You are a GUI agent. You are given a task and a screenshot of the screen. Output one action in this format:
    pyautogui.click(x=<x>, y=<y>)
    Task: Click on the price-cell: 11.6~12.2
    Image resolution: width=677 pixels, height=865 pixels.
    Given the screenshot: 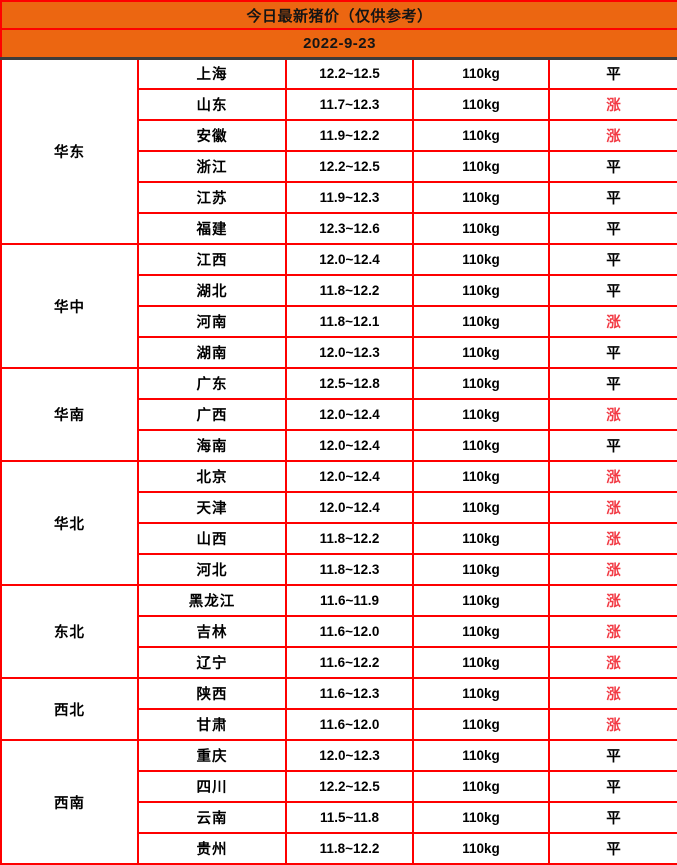 What is the action you would take?
    pyautogui.click(x=349, y=662)
    